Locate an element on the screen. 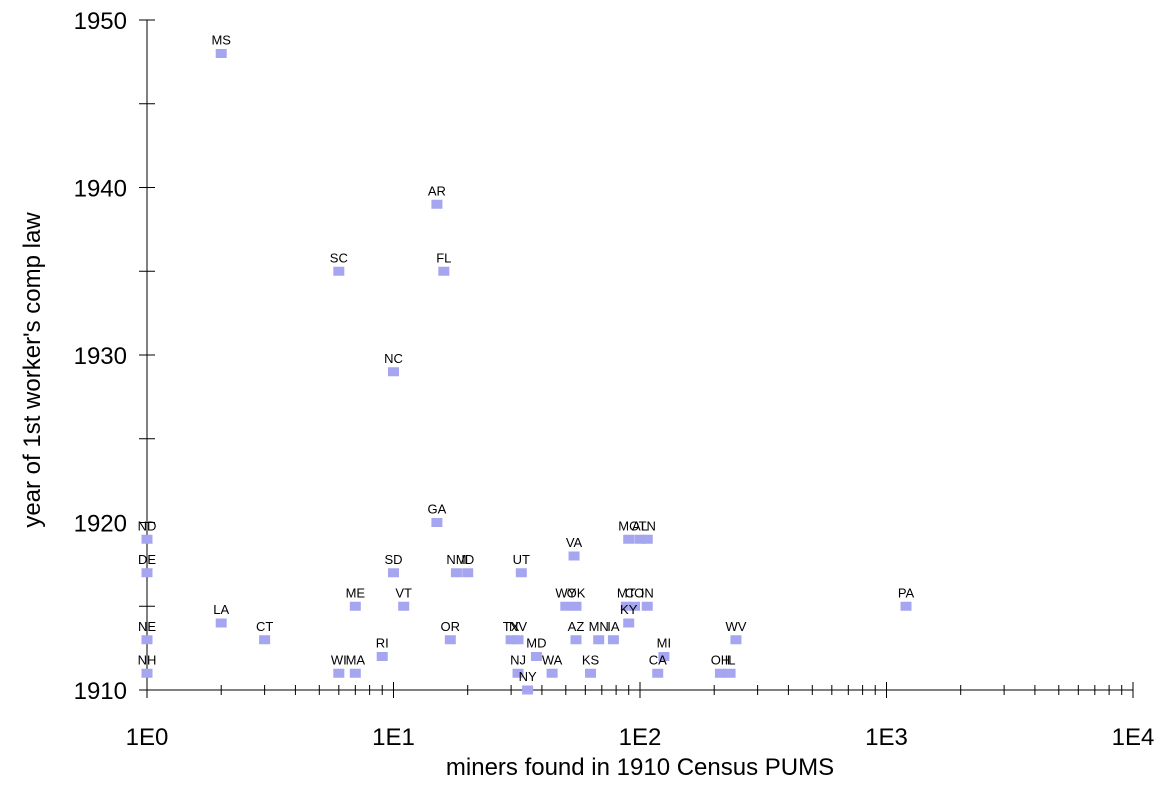 The height and width of the screenshot is (788, 1164). x-tick-label: 1E2 is located at coordinates (640, 737).